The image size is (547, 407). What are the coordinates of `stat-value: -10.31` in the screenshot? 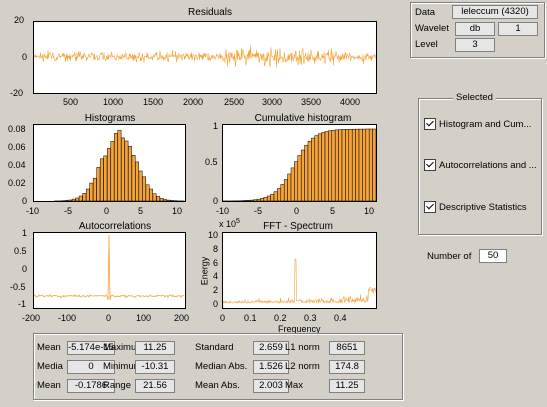 It's located at (155, 367).